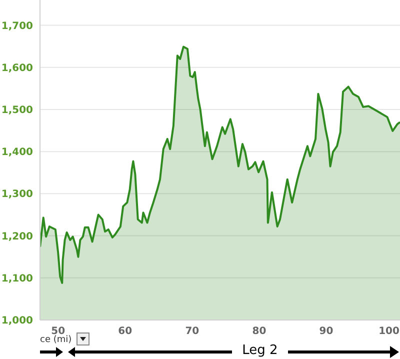 The height and width of the screenshot is (359, 400). I want to click on y-tick-label: 1,600, so click(17, 68).